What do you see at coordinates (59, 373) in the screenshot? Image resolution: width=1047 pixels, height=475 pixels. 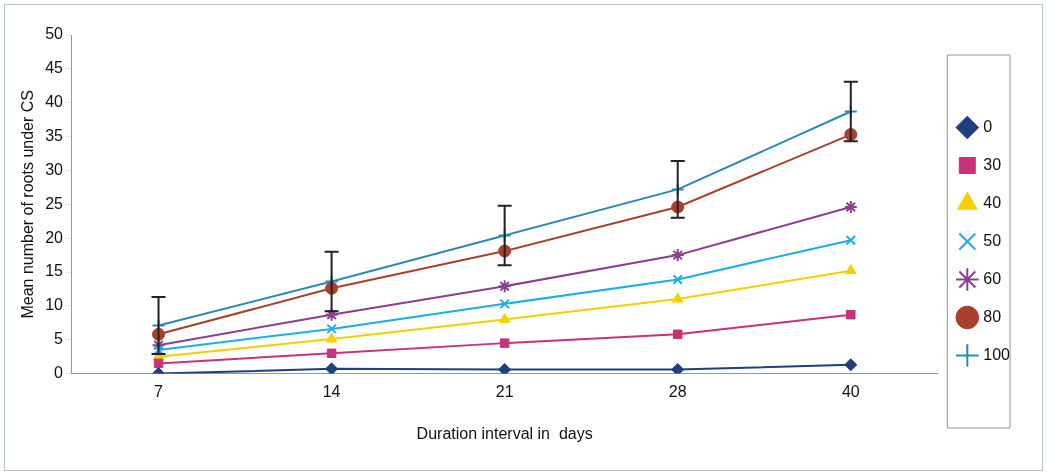 I see `y-tick-label: 0` at bounding box center [59, 373].